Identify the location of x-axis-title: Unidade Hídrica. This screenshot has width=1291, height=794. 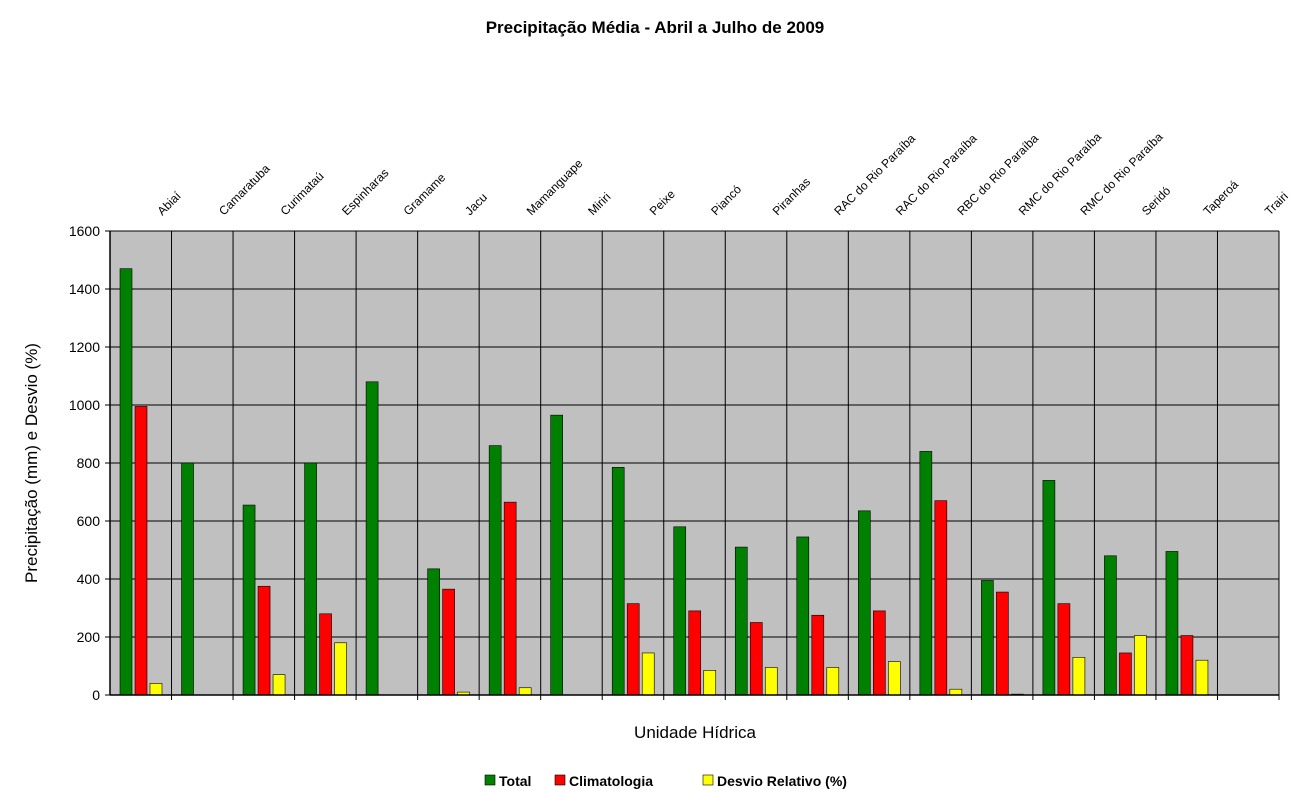
(695, 732).